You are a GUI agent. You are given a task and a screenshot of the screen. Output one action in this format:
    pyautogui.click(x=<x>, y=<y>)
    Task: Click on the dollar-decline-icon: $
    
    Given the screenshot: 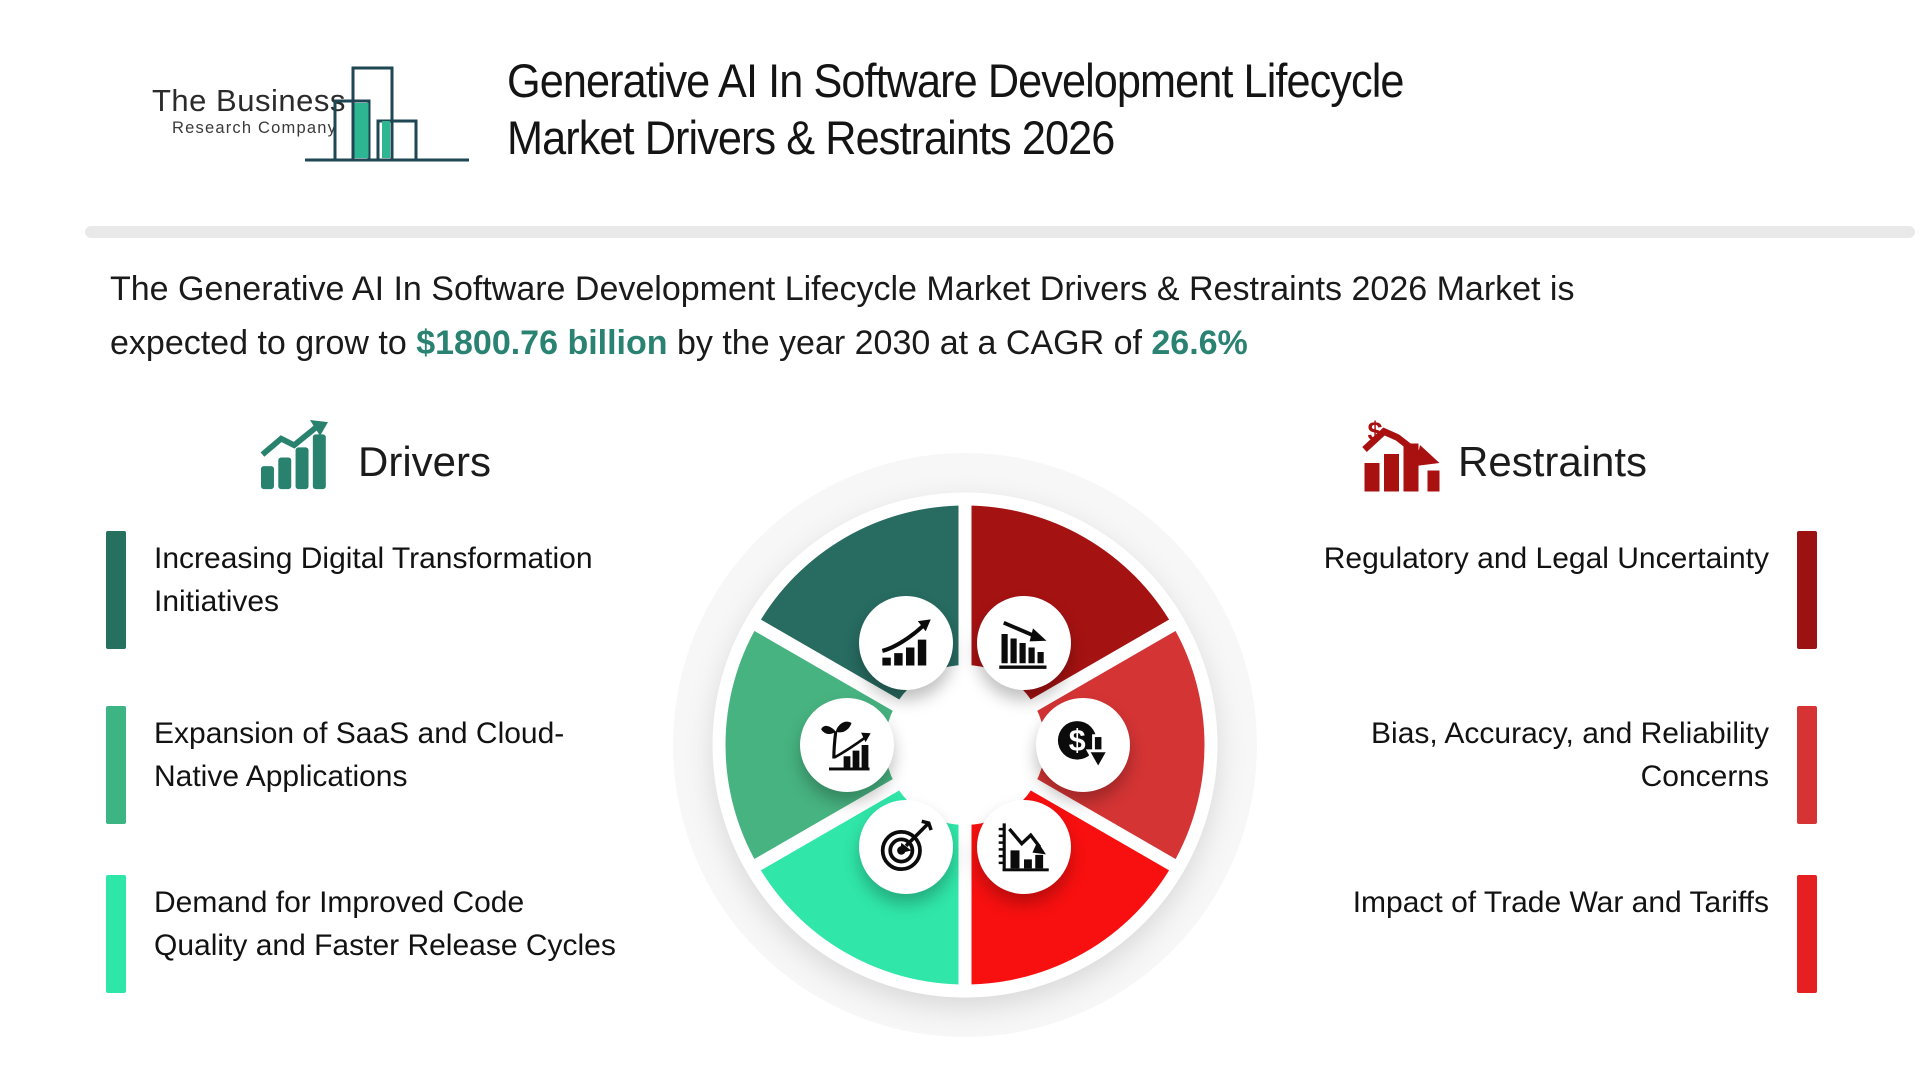 What is the action you would take?
    pyautogui.click(x=1083, y=745)
    